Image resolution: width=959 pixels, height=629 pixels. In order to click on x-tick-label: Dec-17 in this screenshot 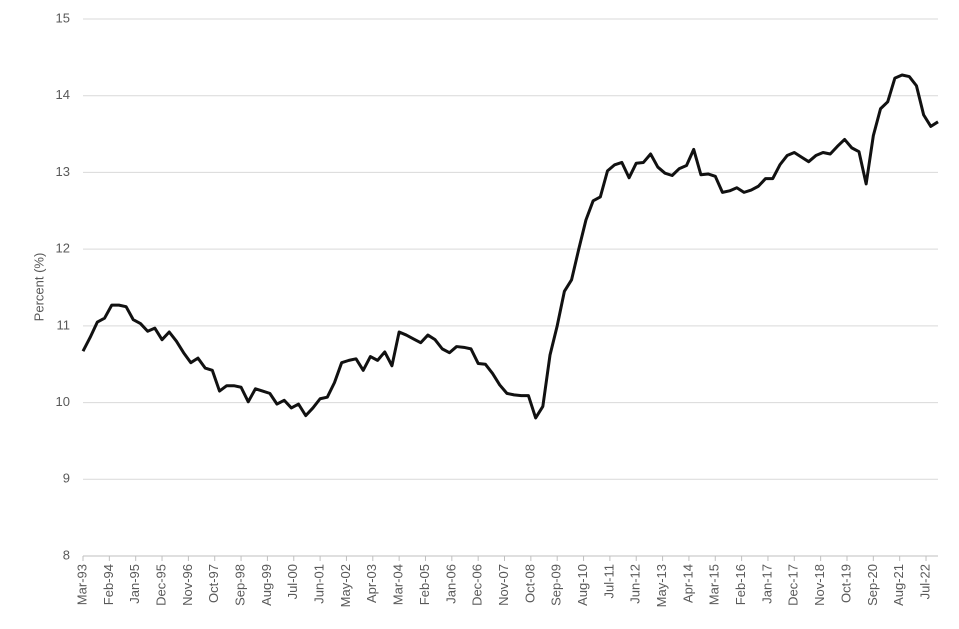, I will do `click(793, 585)`.